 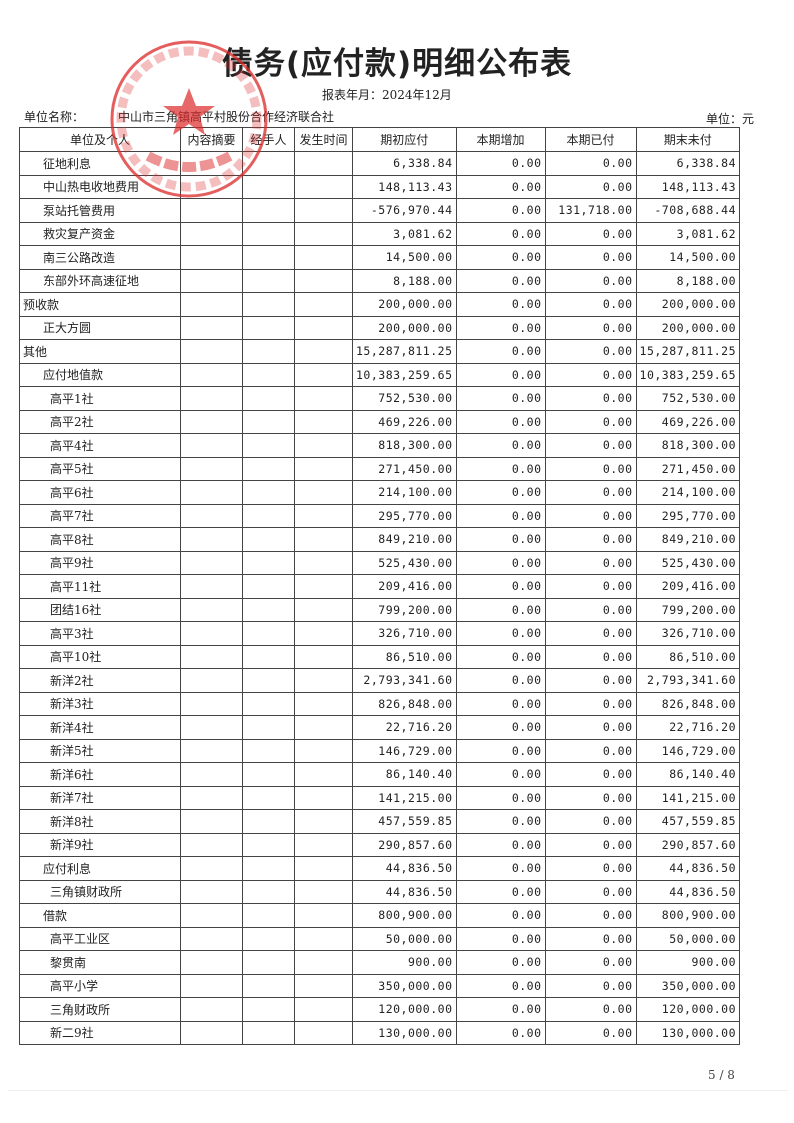 What do you see at coordinates (688, 750) in the screenshot?
I see `closing-unpaid-cell: 146,729.00` at bounding box center [688, 750].